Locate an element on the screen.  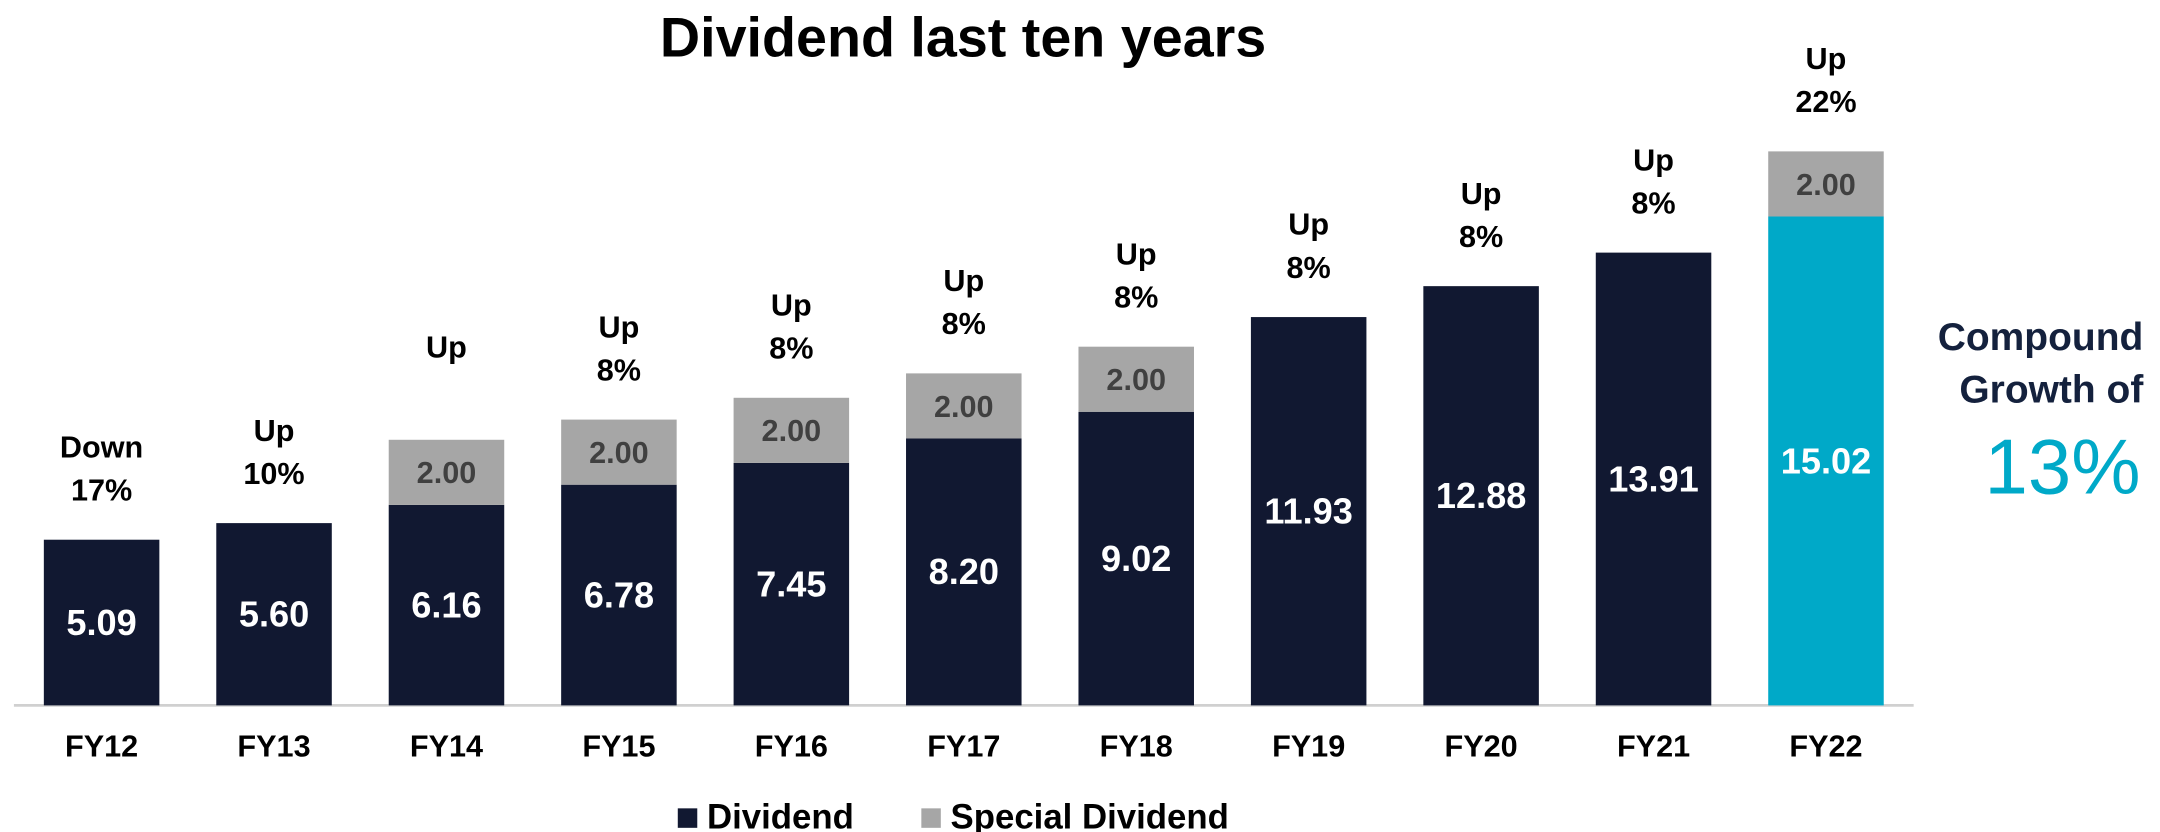
value-label: 15.02 is located at coordinates (1826, 460).